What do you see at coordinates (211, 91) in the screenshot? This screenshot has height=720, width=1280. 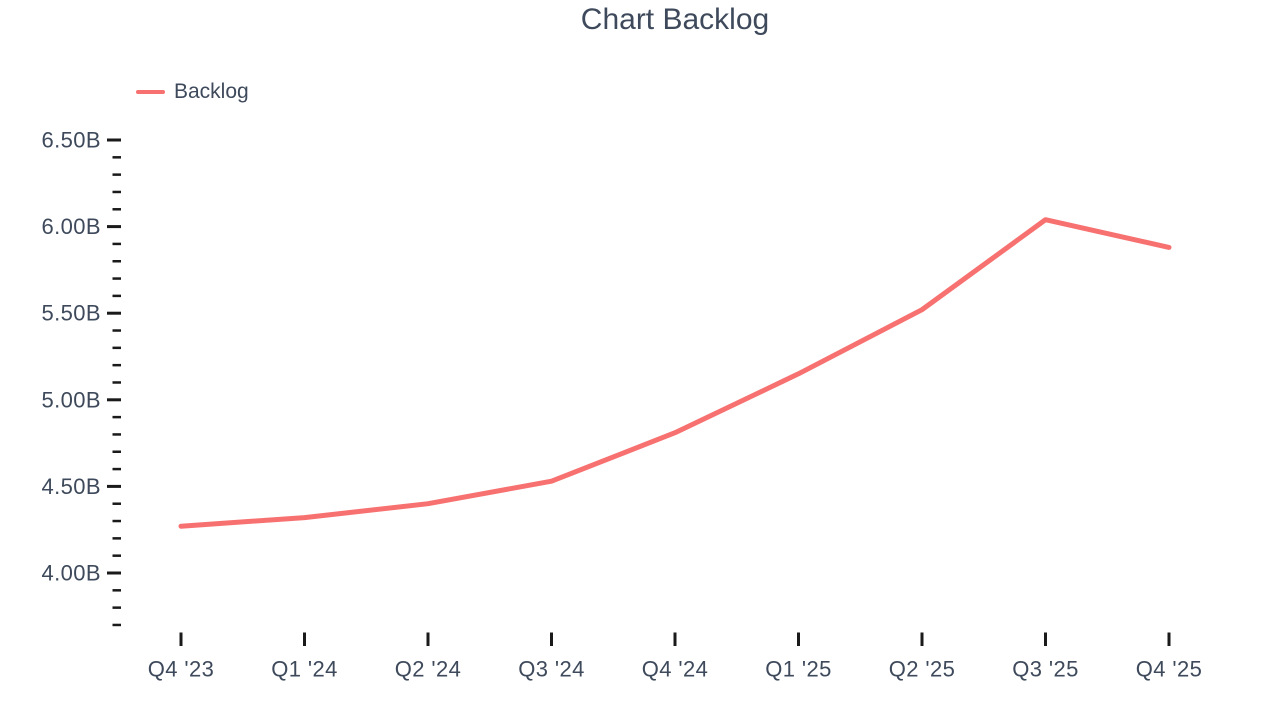 I see `legend-item-label: Backlog` at bounding box center [211, 91].